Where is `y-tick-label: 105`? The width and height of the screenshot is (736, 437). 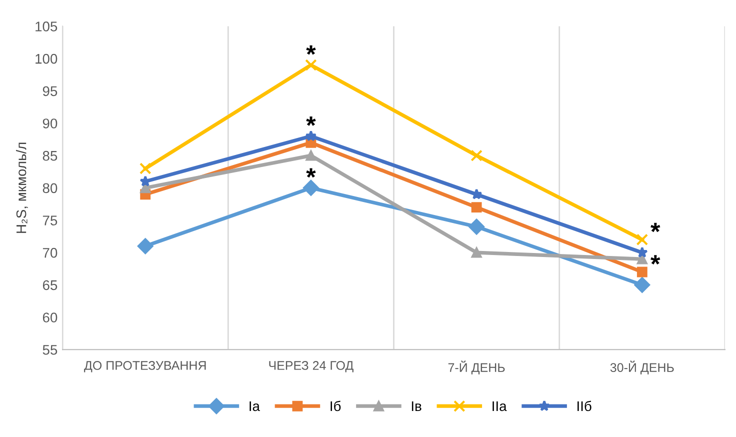
y-tick-label: 105 is located at coordinates (47, 27).